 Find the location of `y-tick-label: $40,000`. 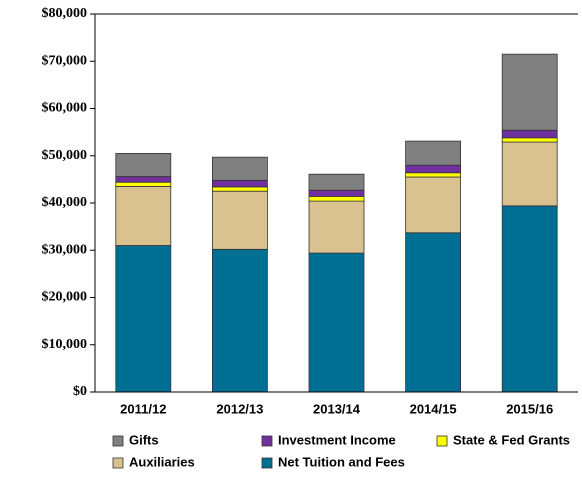

y-tick-label: $40,000 is located at coordinates (65, 202).